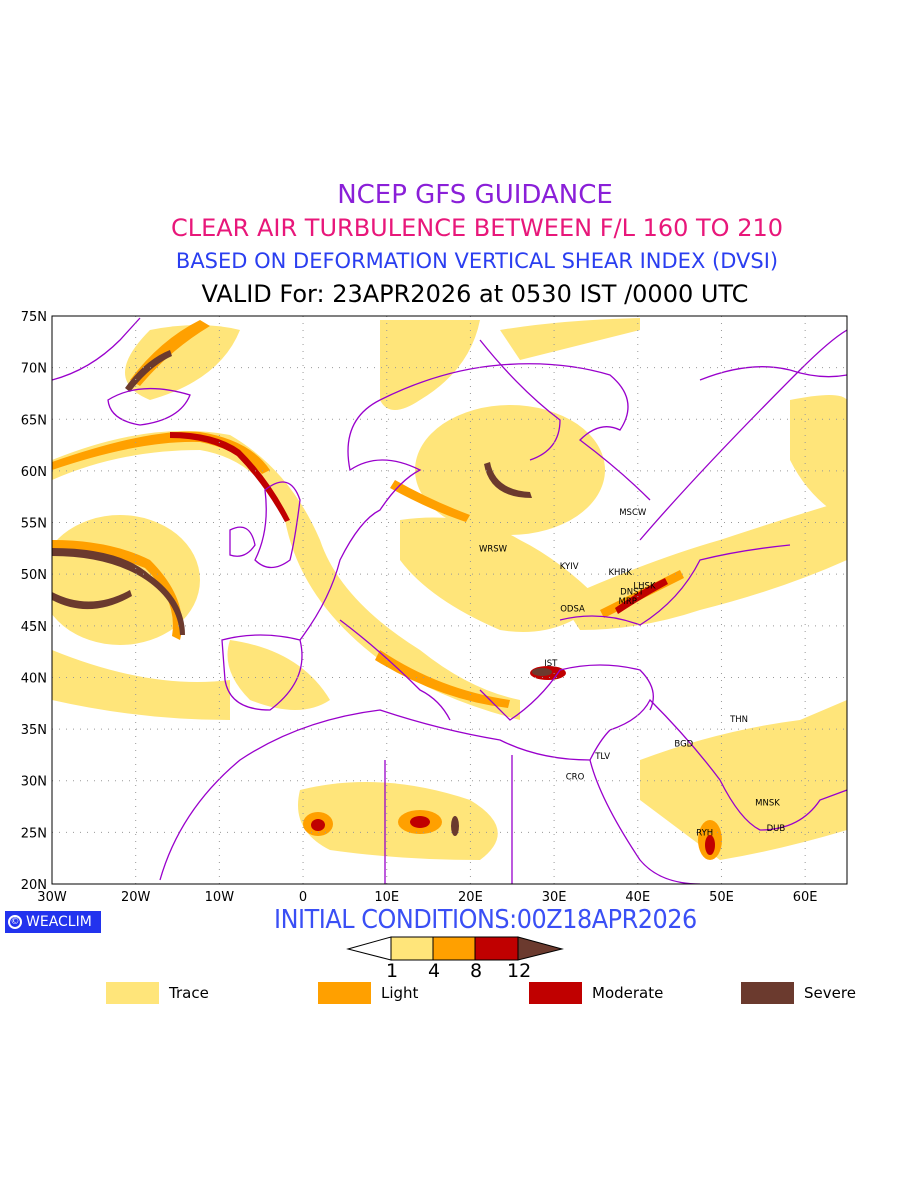 The height and width of the screenshot is (1200, 900). I want to click on logo-text: WEACLIM, so click(59, 922).